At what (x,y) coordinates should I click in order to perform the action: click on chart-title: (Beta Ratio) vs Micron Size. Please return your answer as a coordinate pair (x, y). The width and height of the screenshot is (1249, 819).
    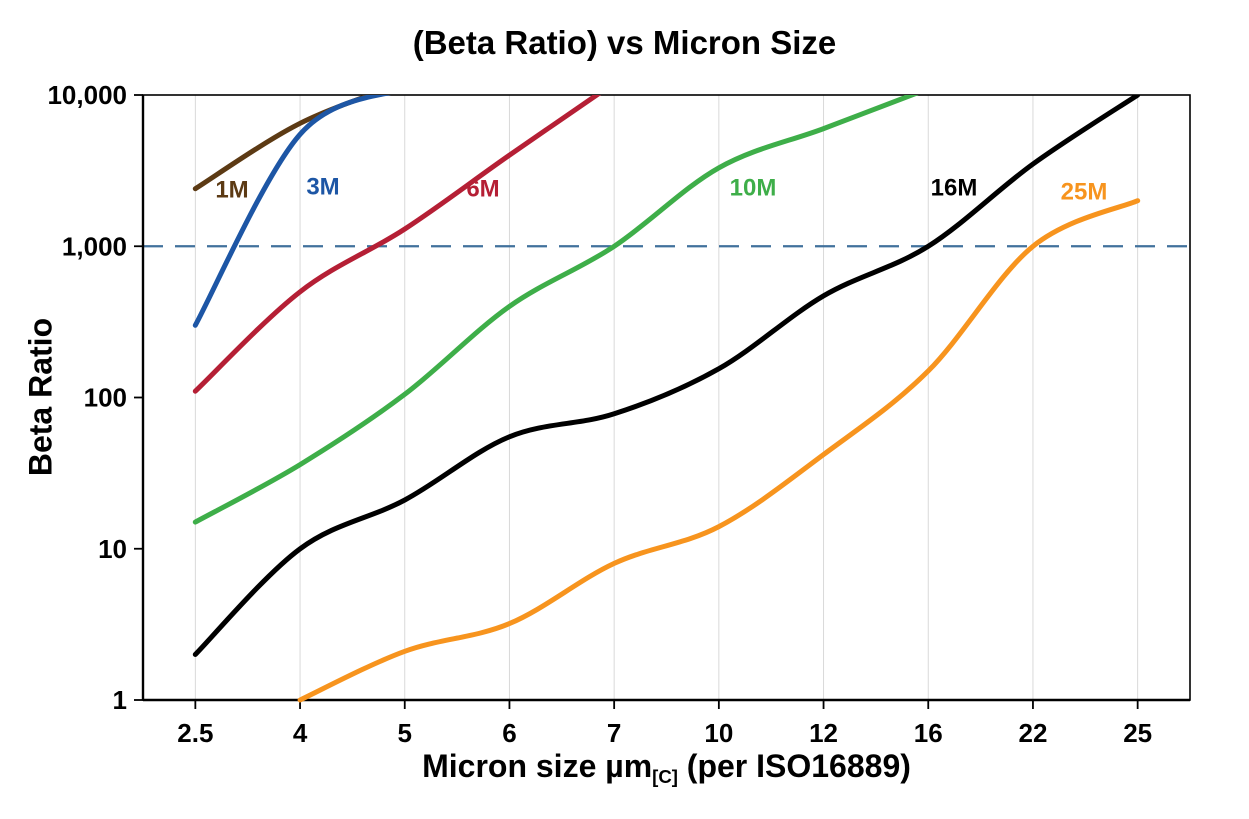
    Looking at the image, I should click on (624, 42).